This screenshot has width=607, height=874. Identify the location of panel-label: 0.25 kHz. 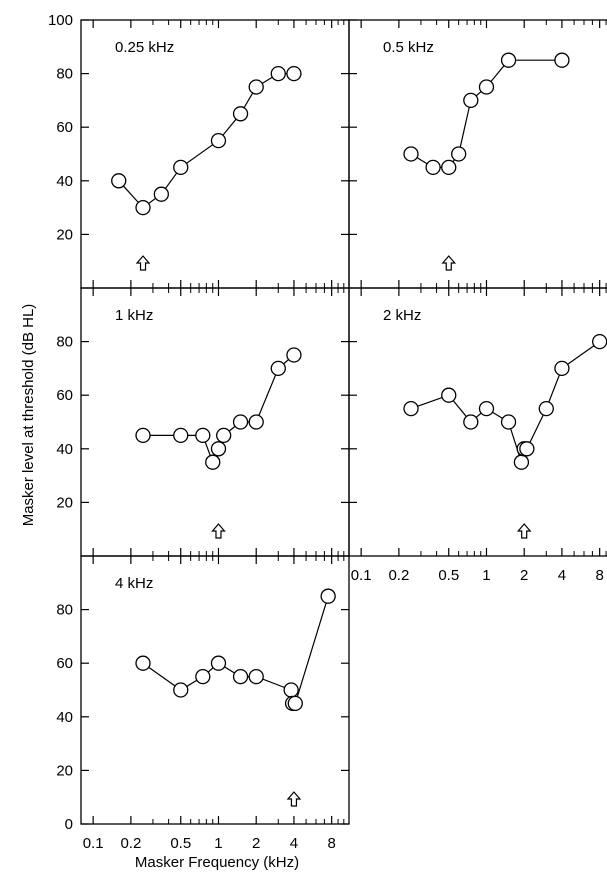
(144, 47).